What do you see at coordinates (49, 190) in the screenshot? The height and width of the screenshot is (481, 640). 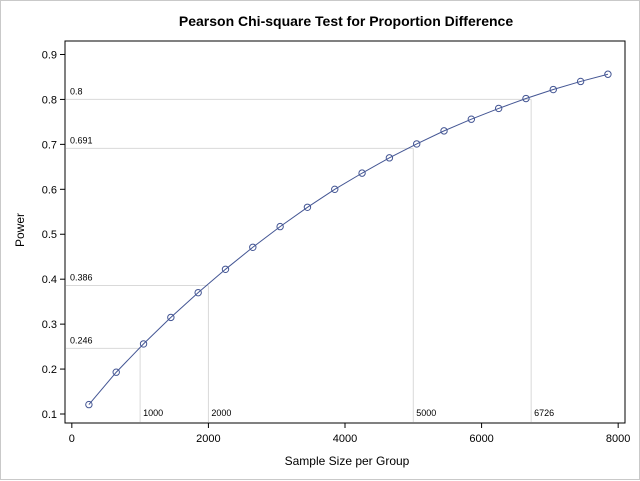 I see `y-tick-label: 0.6` at bounding box center [49, 190].